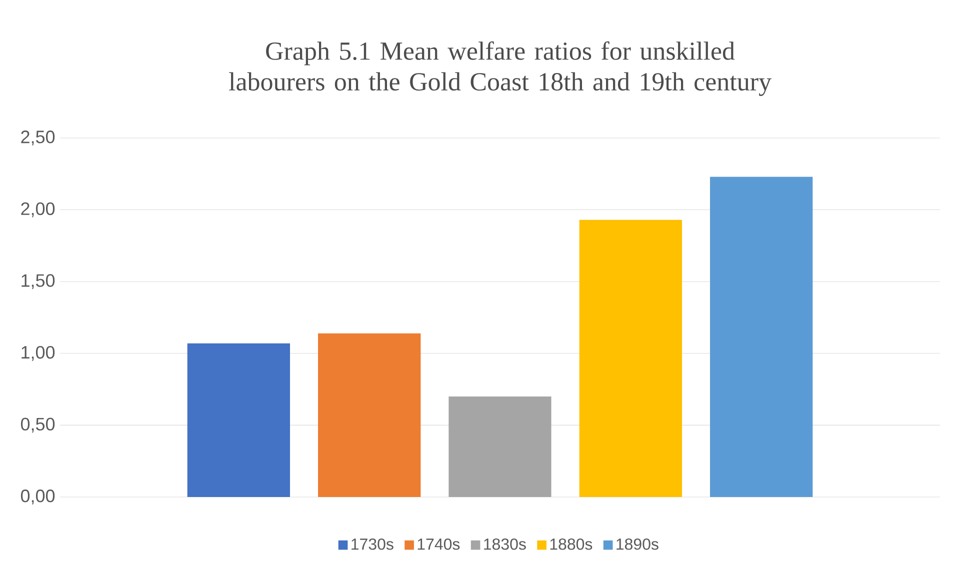 The width and height of the screenshot is (956, 580). Describe the element at coordinates (637, 544) in the screenshot. I see `legend-label: 1890s` at that location.